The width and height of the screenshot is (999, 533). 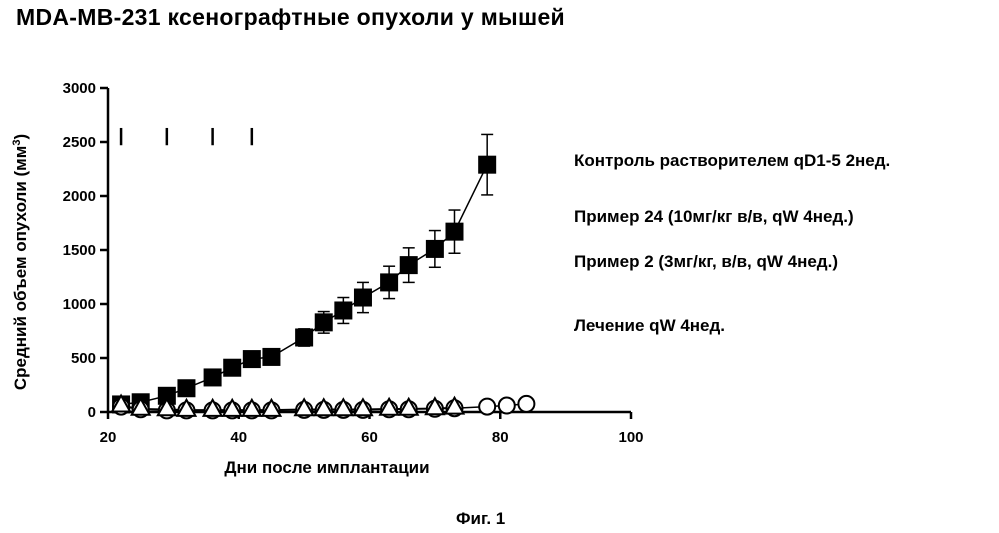 What do you see at coordinates (83, 358) in the screenshot?
I see `y-tick-label: 500` at bounding box center [83, 358].